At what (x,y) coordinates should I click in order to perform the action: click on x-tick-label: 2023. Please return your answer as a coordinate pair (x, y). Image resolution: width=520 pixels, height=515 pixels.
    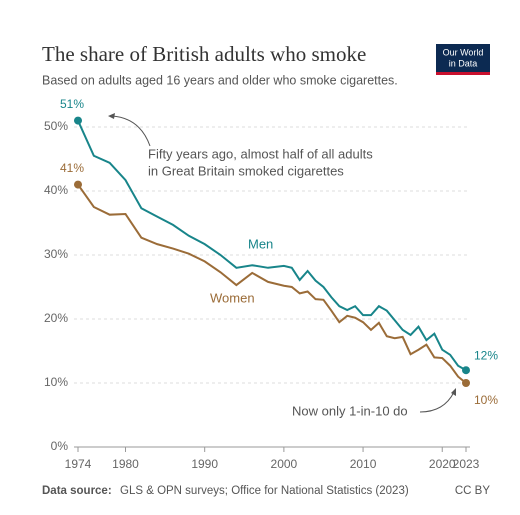
    Looking at the image, I should click on (466, 464).